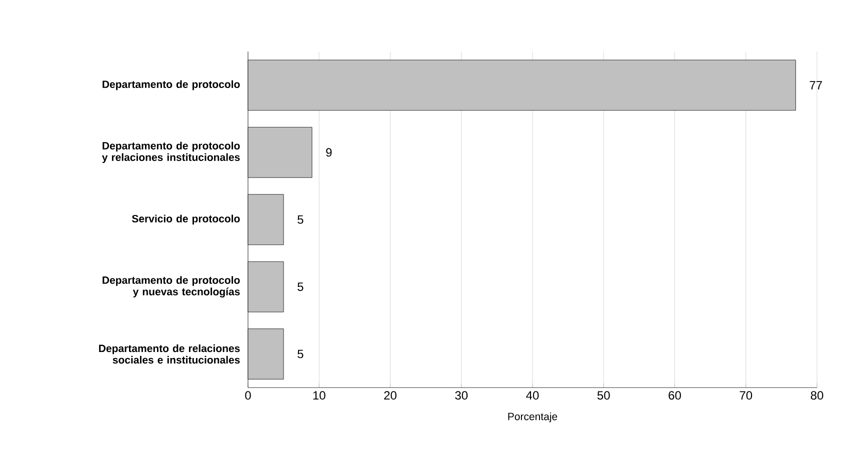  Describe the element at coordinates (816, 85) in the screenshot. I see `data-label: 77` at that location.